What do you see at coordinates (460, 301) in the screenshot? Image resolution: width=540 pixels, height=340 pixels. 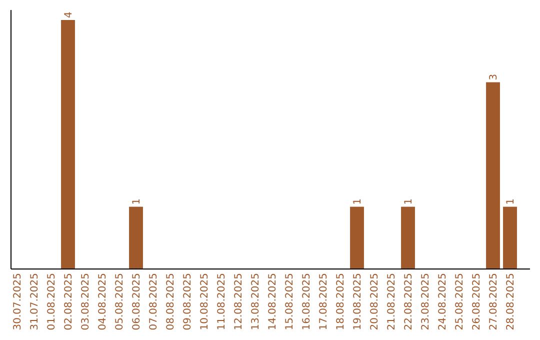 I see `x-tick-label: 25.08.2025` at bounding box center [460, 301].